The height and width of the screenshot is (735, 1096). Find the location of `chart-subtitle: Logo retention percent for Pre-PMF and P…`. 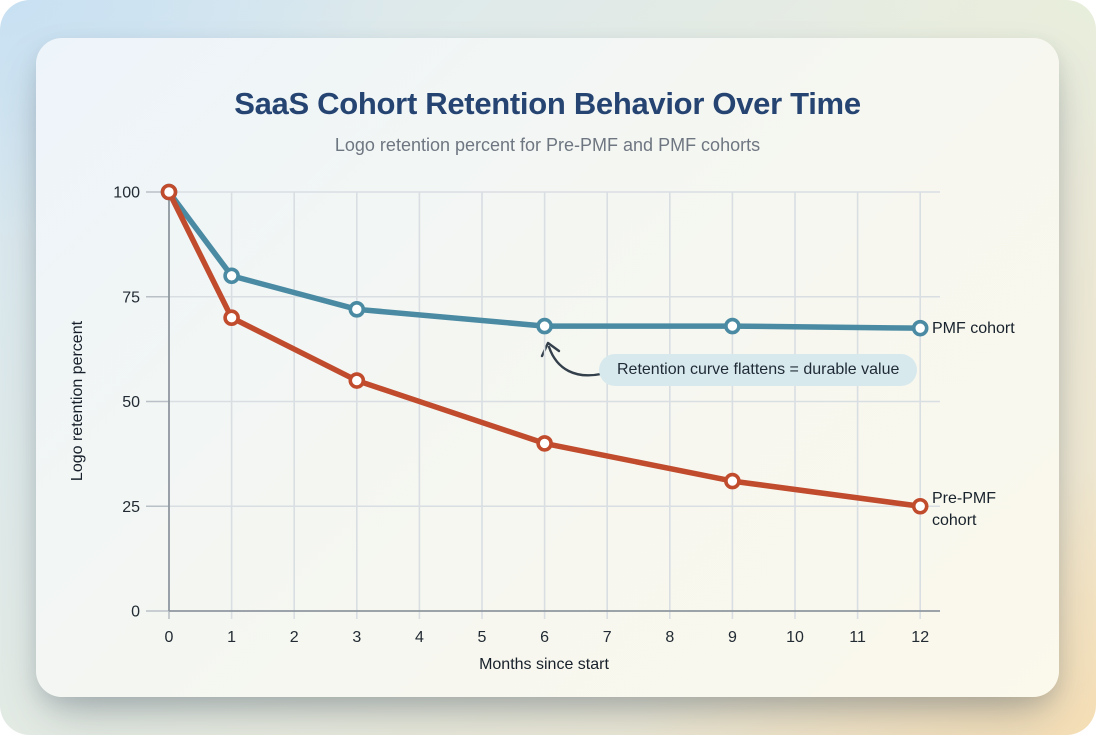

chart-subtitle: Logo retention percent for Pre-PMF and P… is located at coordinates (547, 145).